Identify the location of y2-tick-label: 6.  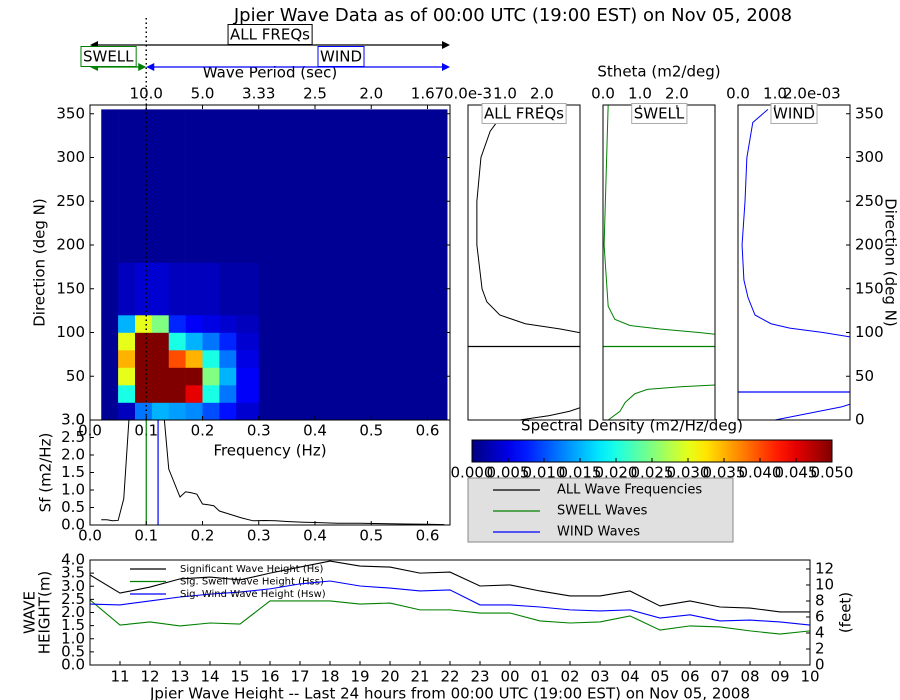
(820, 616).